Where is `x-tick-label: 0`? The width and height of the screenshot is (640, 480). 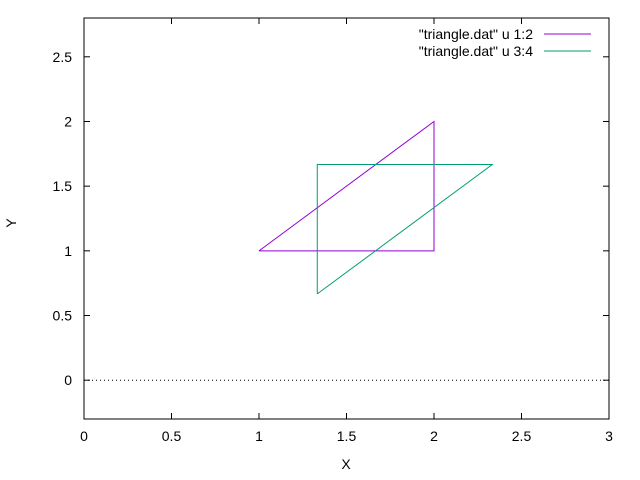
x-tick-label: 0 is located at coordinates (84, 436).